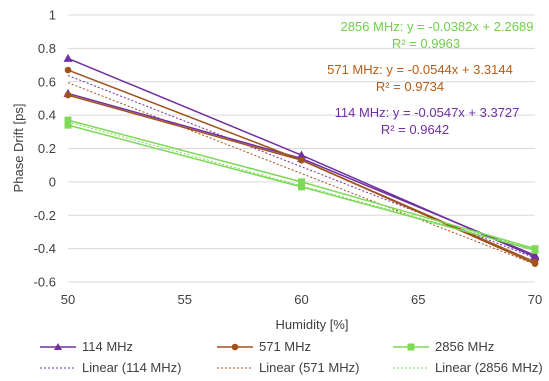  What do you see at coordinates (52, 15) in the screenshot?
I see `y-tick-label: 1` at bounding box center [52, 15].